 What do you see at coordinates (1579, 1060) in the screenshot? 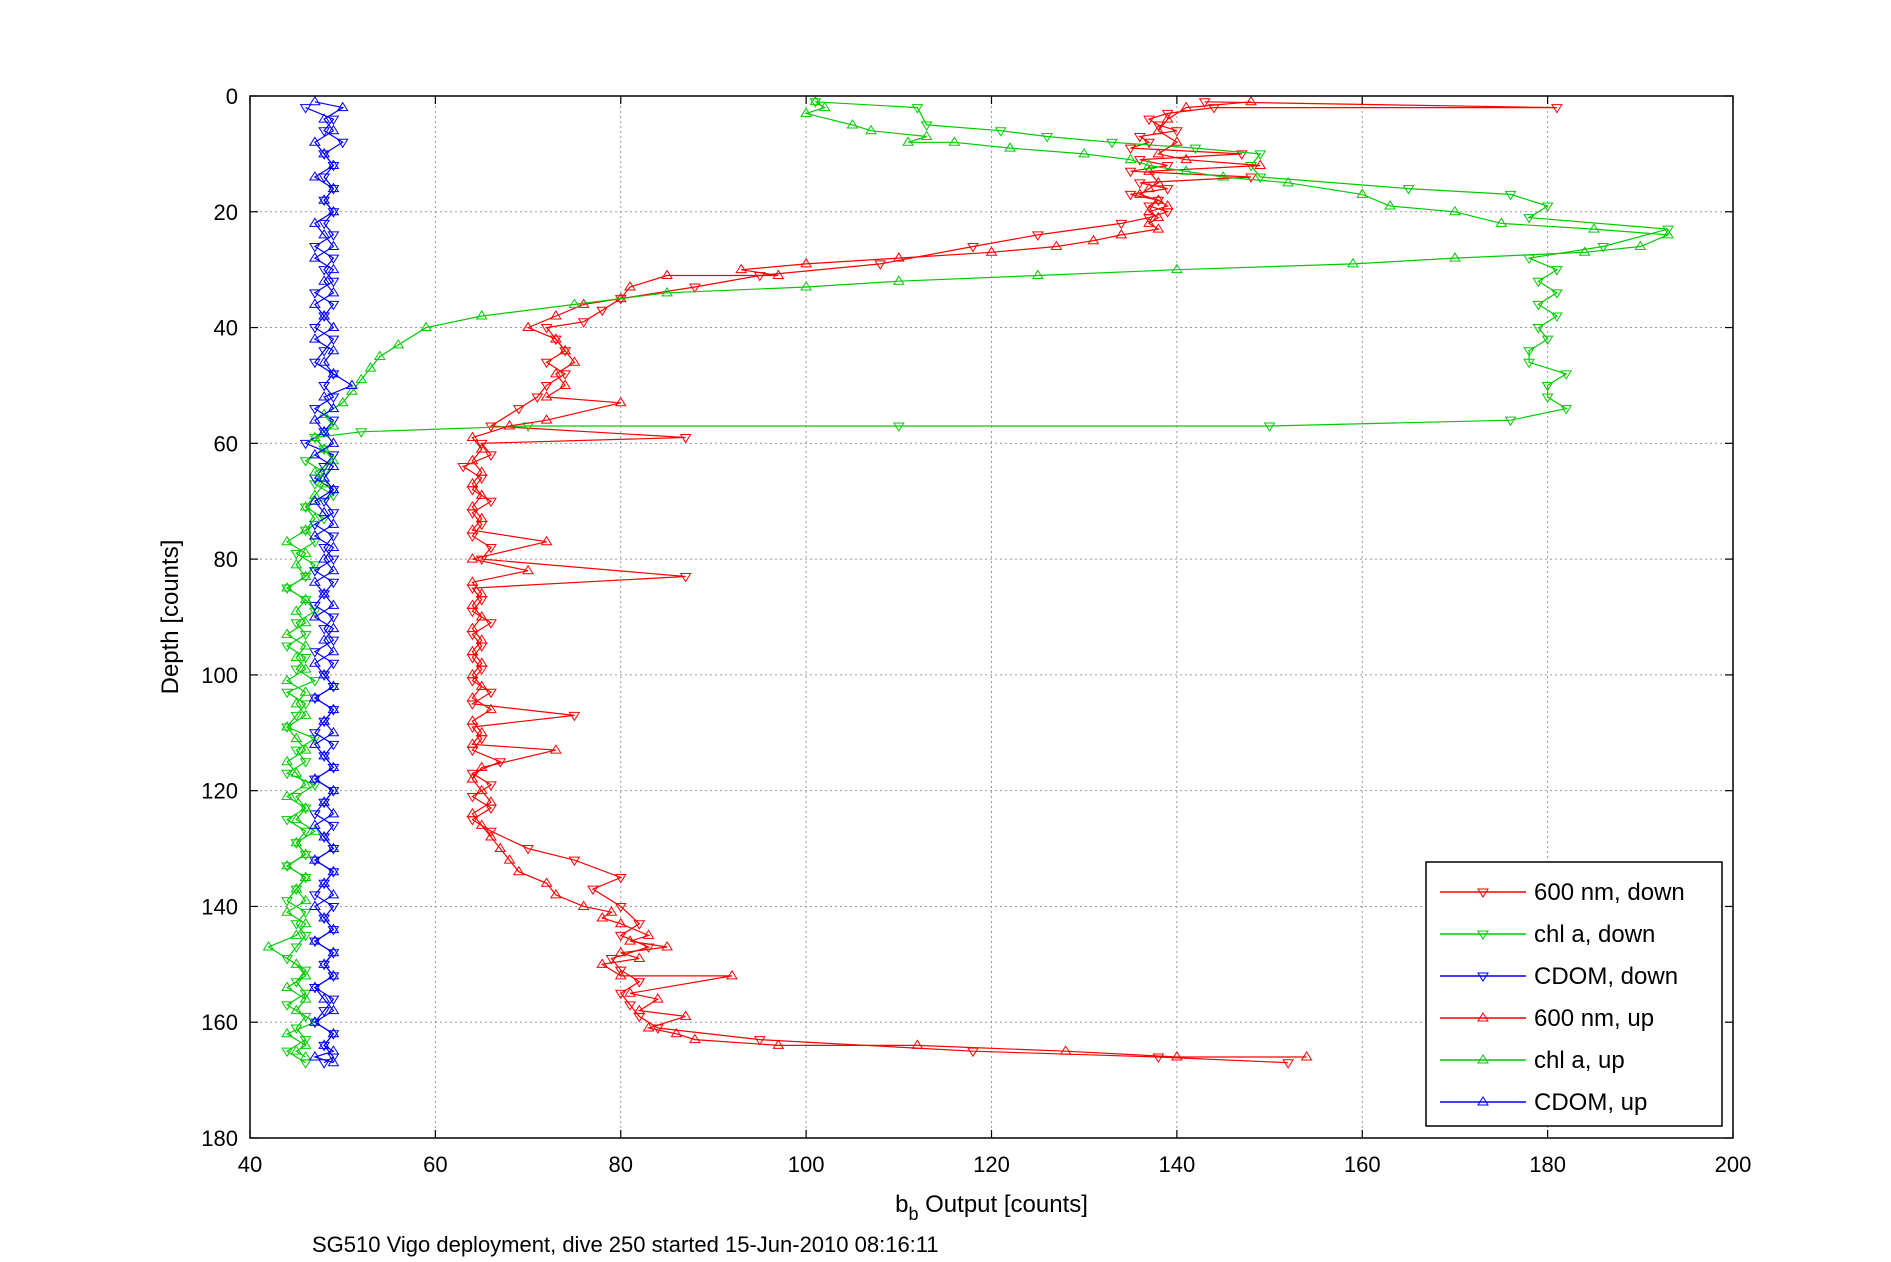
I see `legend-label: chl a, up` at bounding box center [1579, 1060].